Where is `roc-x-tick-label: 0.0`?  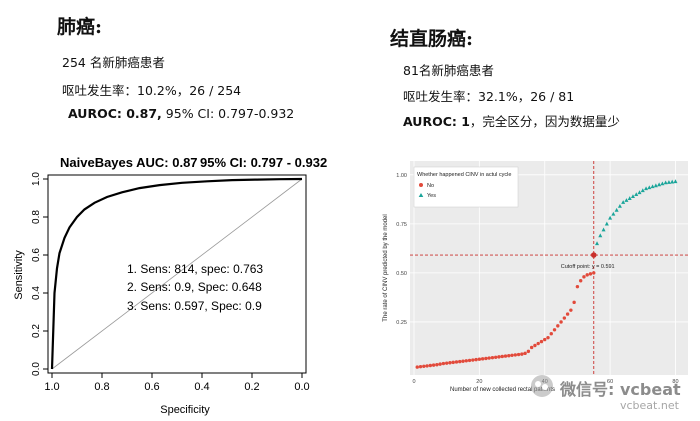 roc-x-tick-label: 0.0 is located at coordinates (301, 387).